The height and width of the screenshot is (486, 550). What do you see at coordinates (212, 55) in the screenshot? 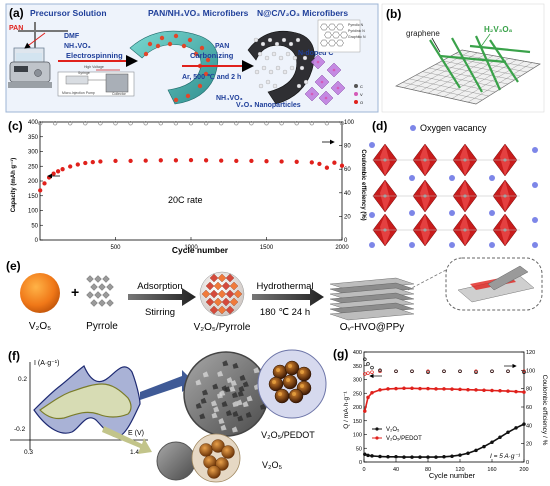
I see `carbonizing-step: Carbonizing` at bounding box center [212, 55].